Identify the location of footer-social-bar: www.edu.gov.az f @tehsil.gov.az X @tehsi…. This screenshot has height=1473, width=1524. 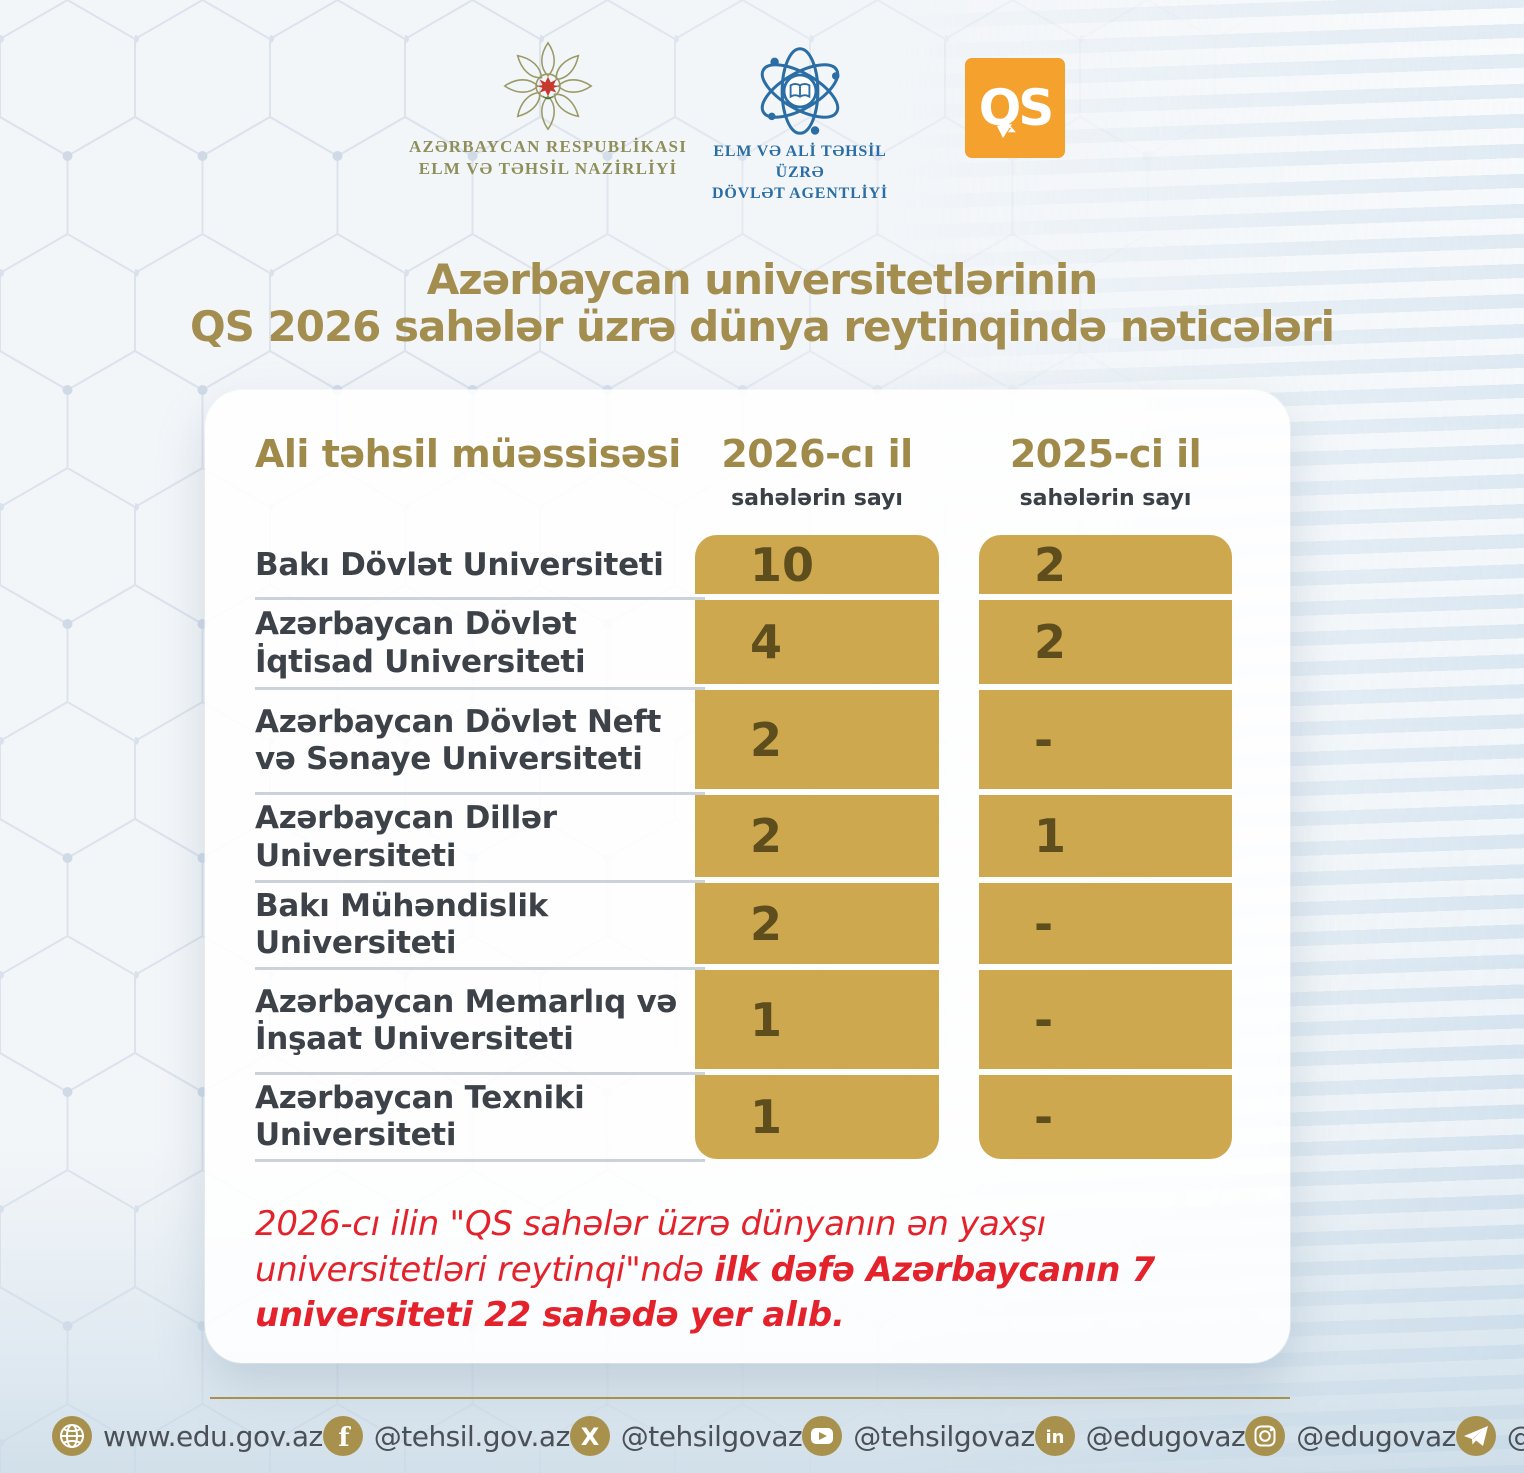
(762, 1436).